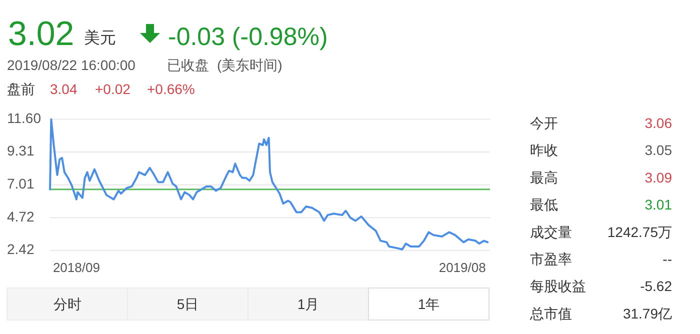 The image size is (700, 334). What do you see at coordinates (20, 216) in the screenshot?
I see `y-tick-label: 4.72` at bounding box center [20, 216].